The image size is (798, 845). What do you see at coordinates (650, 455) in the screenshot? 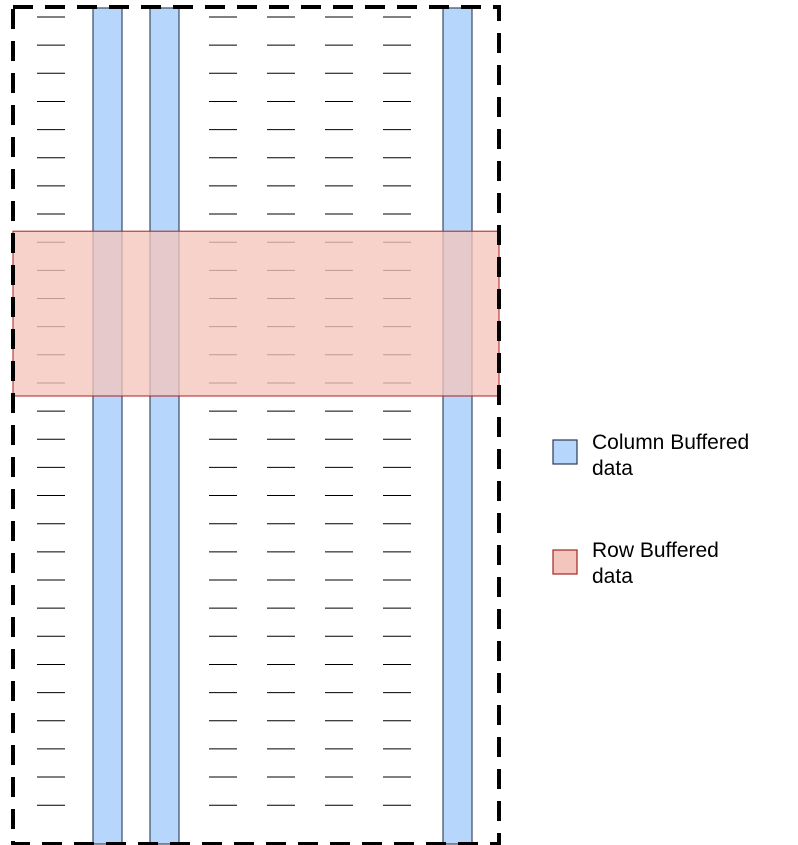
I see `legend-item-column-buffered: Column Buffered data` at bounding box center [650, 455].